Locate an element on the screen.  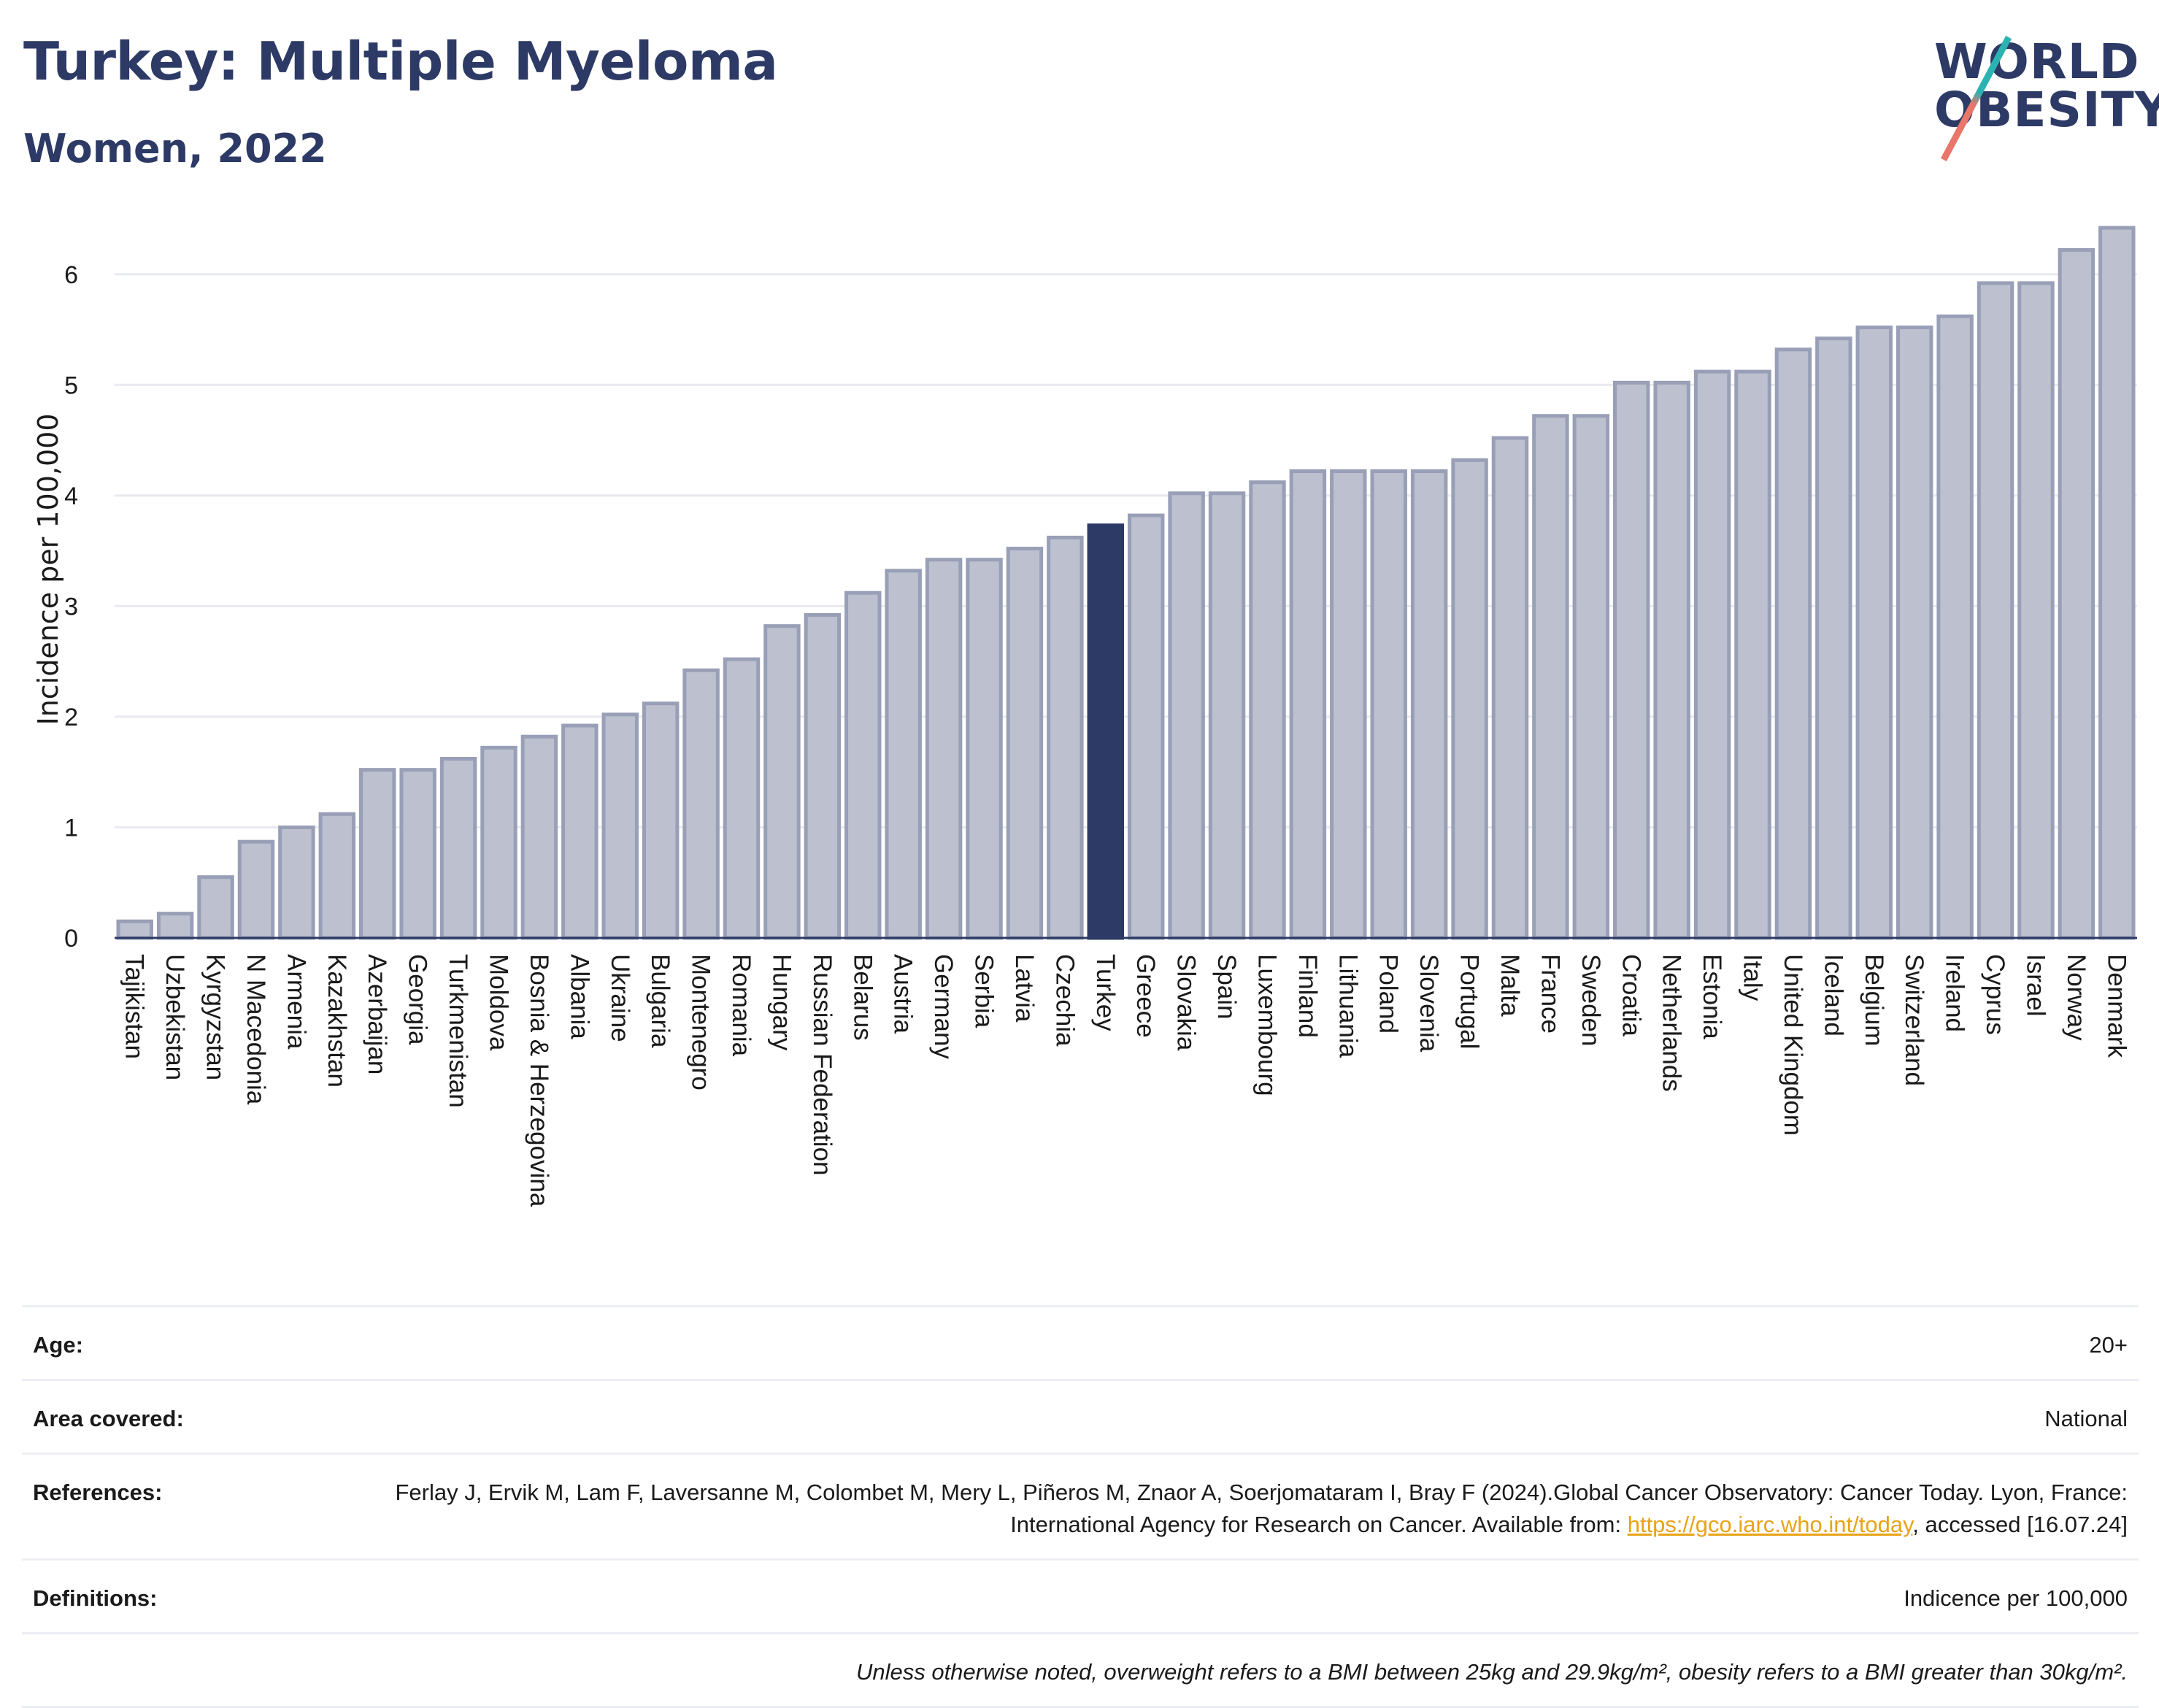
x-tick-label: Armenia is located at coordinates (296, 1002).